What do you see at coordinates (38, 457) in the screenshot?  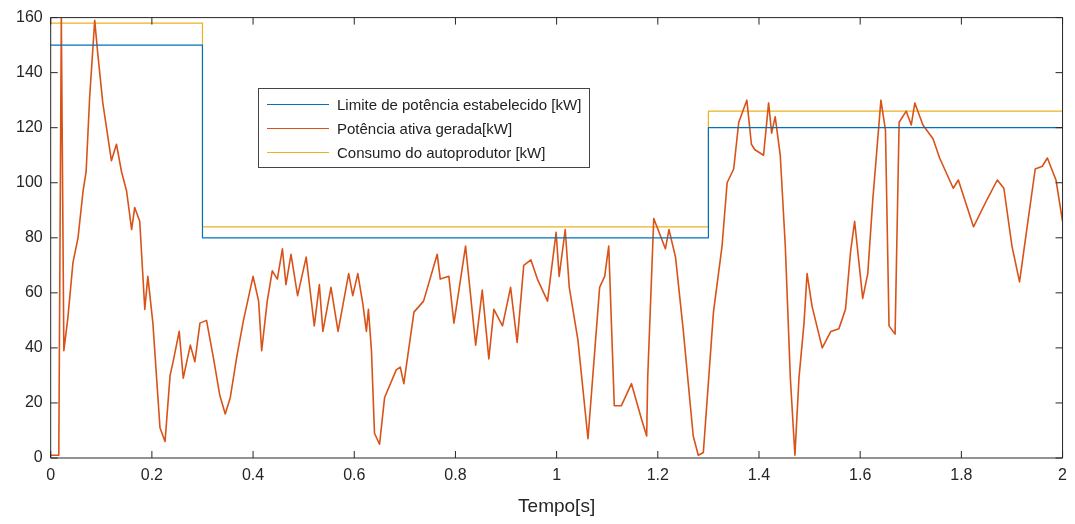 I see `y-tick-label: 0` at bounding box center [38, 457].